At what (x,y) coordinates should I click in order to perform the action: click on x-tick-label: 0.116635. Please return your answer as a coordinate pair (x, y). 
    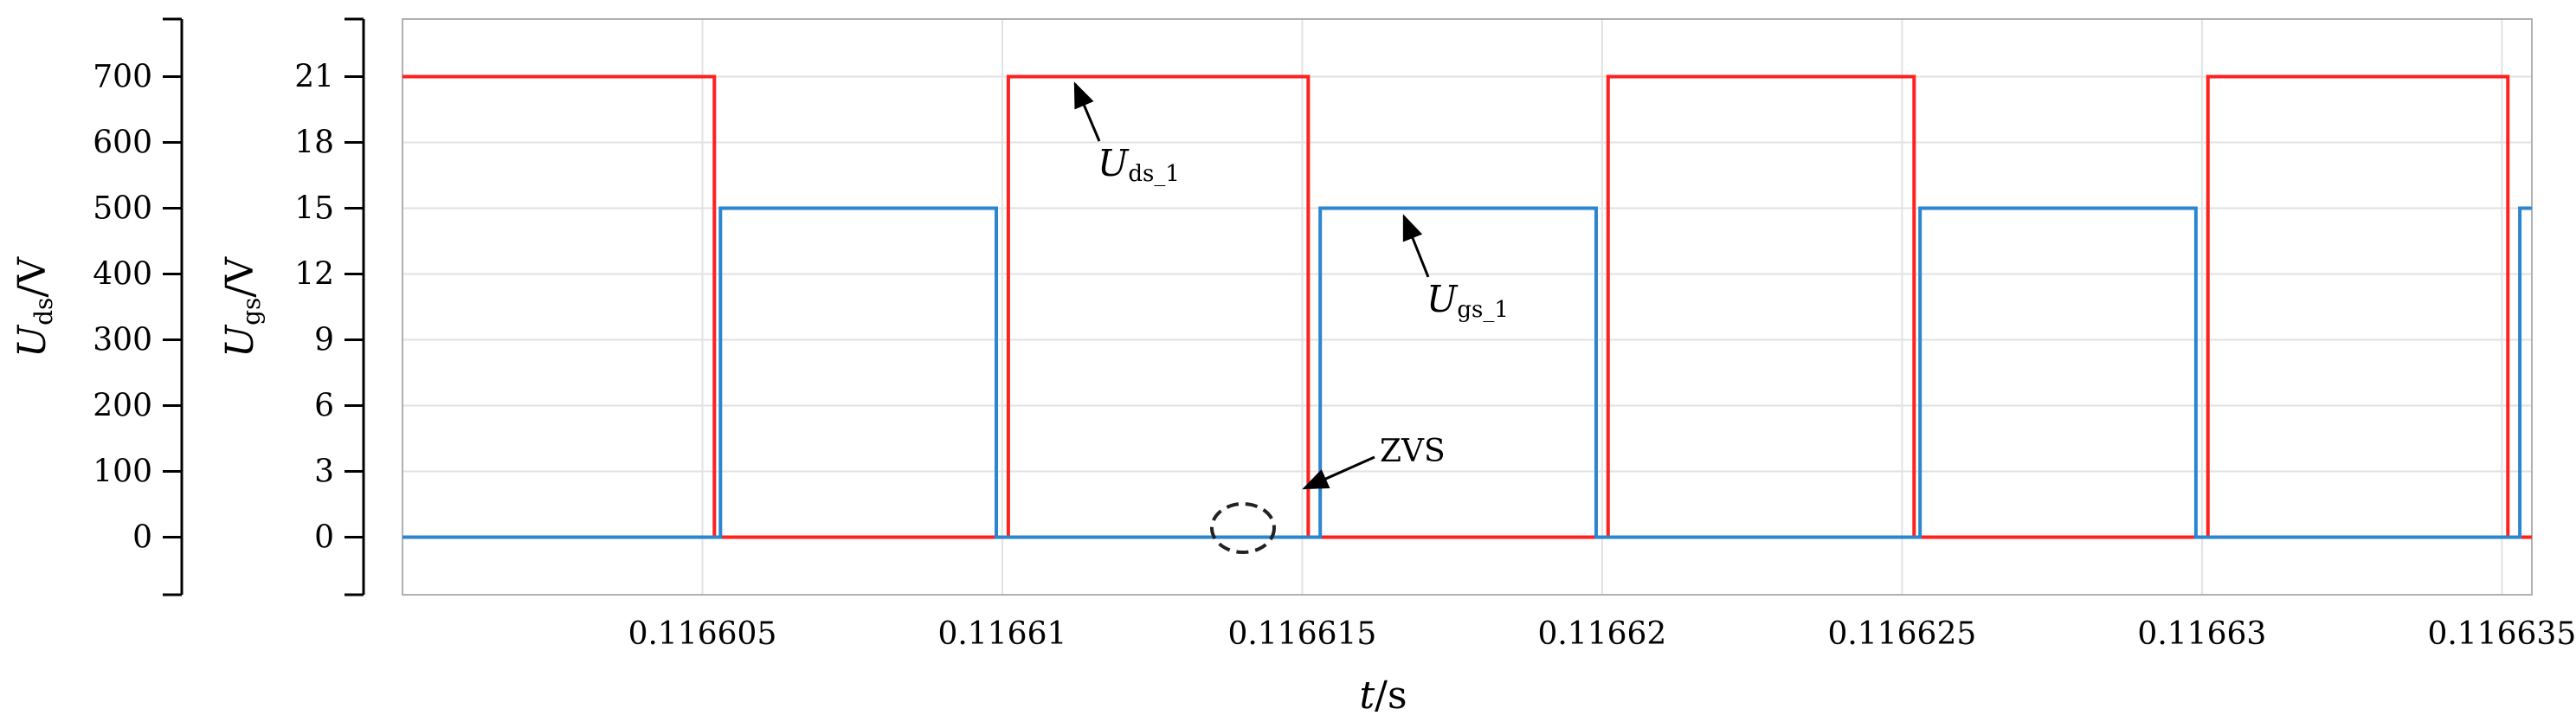
    Looking at the image, I should click on (2501, 634).